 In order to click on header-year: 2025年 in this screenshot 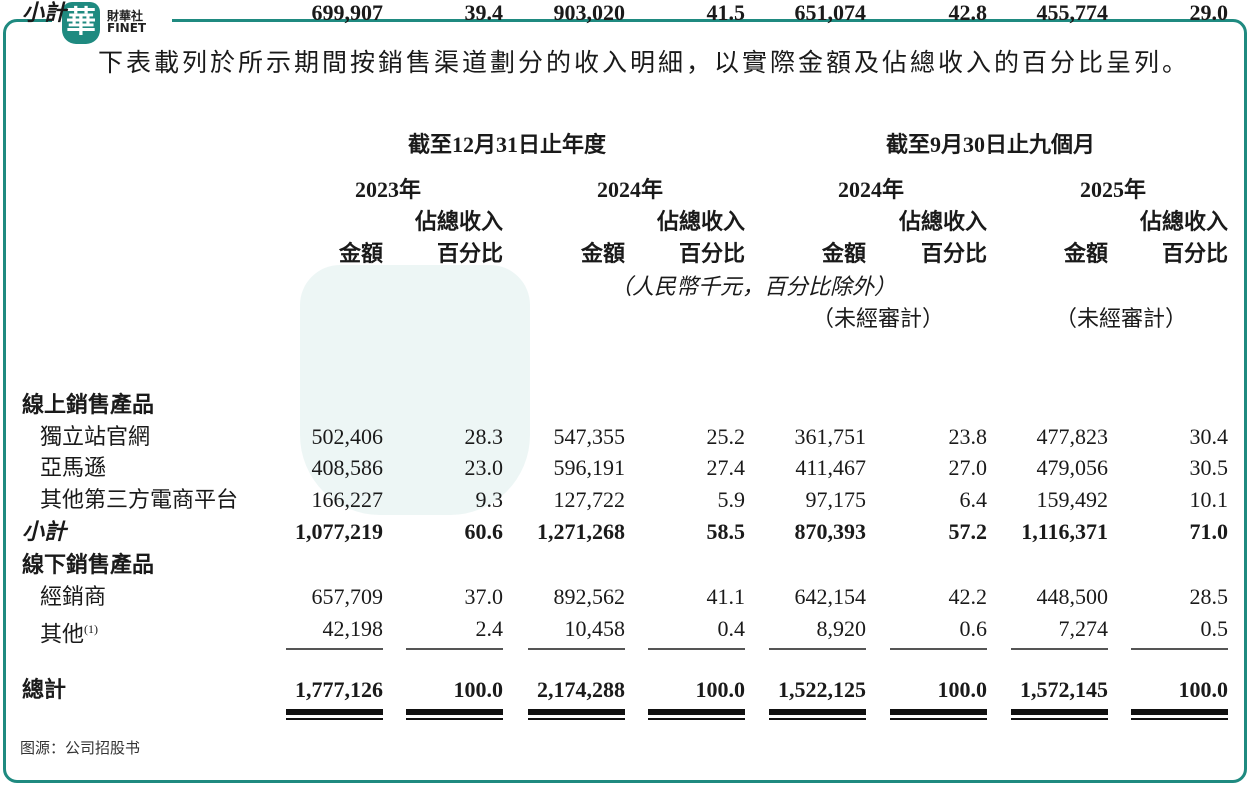, I will do `click(1113, 189)`.